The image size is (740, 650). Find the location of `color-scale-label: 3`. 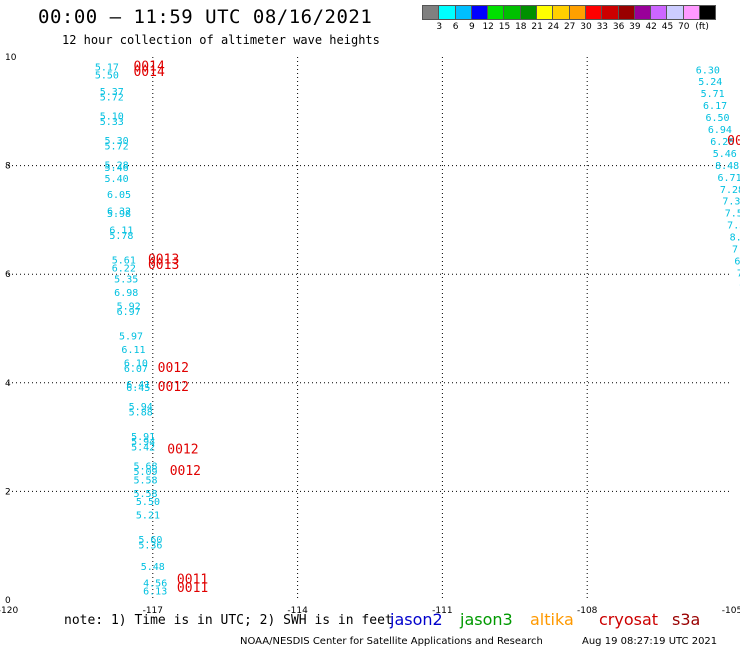

color-scale-label: 3 is located at coordinates (439, 27).